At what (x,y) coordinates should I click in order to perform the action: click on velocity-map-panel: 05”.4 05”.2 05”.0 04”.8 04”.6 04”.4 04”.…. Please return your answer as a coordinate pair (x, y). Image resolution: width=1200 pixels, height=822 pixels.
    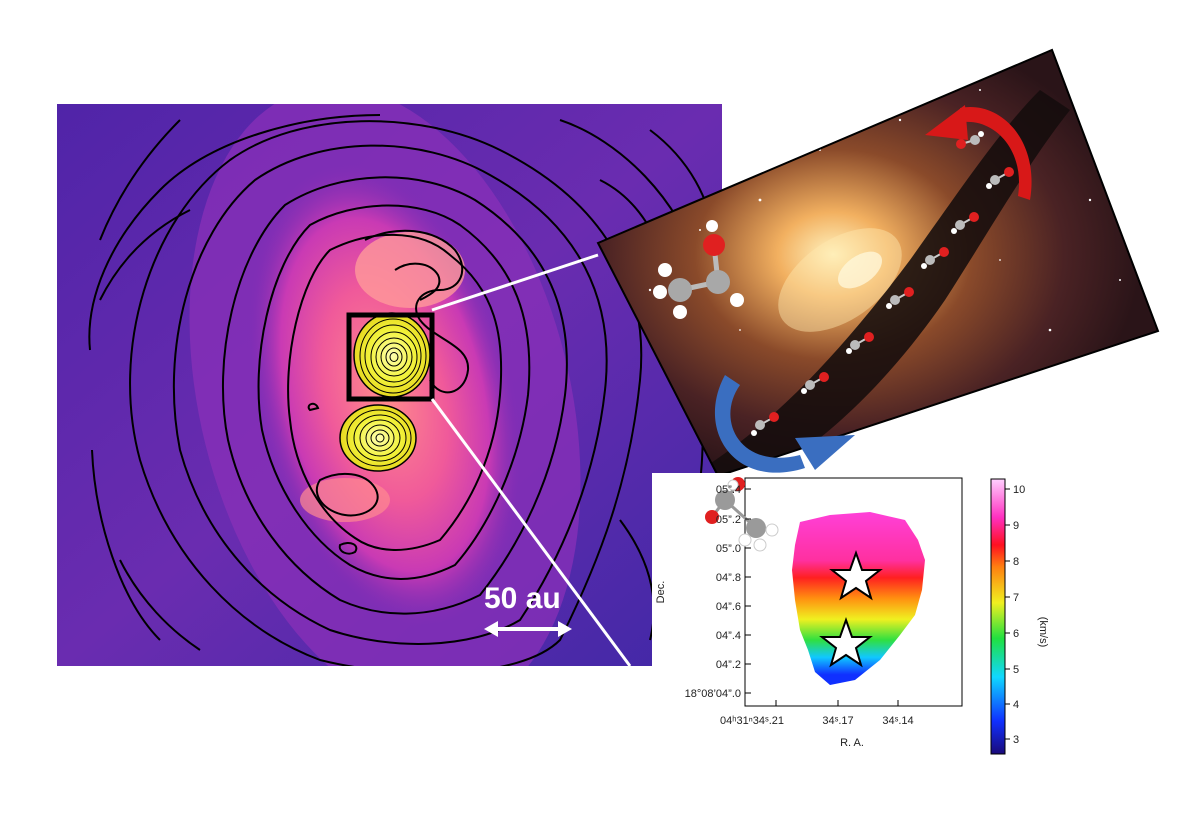
    Looking at the image, I should click on (850, 623).